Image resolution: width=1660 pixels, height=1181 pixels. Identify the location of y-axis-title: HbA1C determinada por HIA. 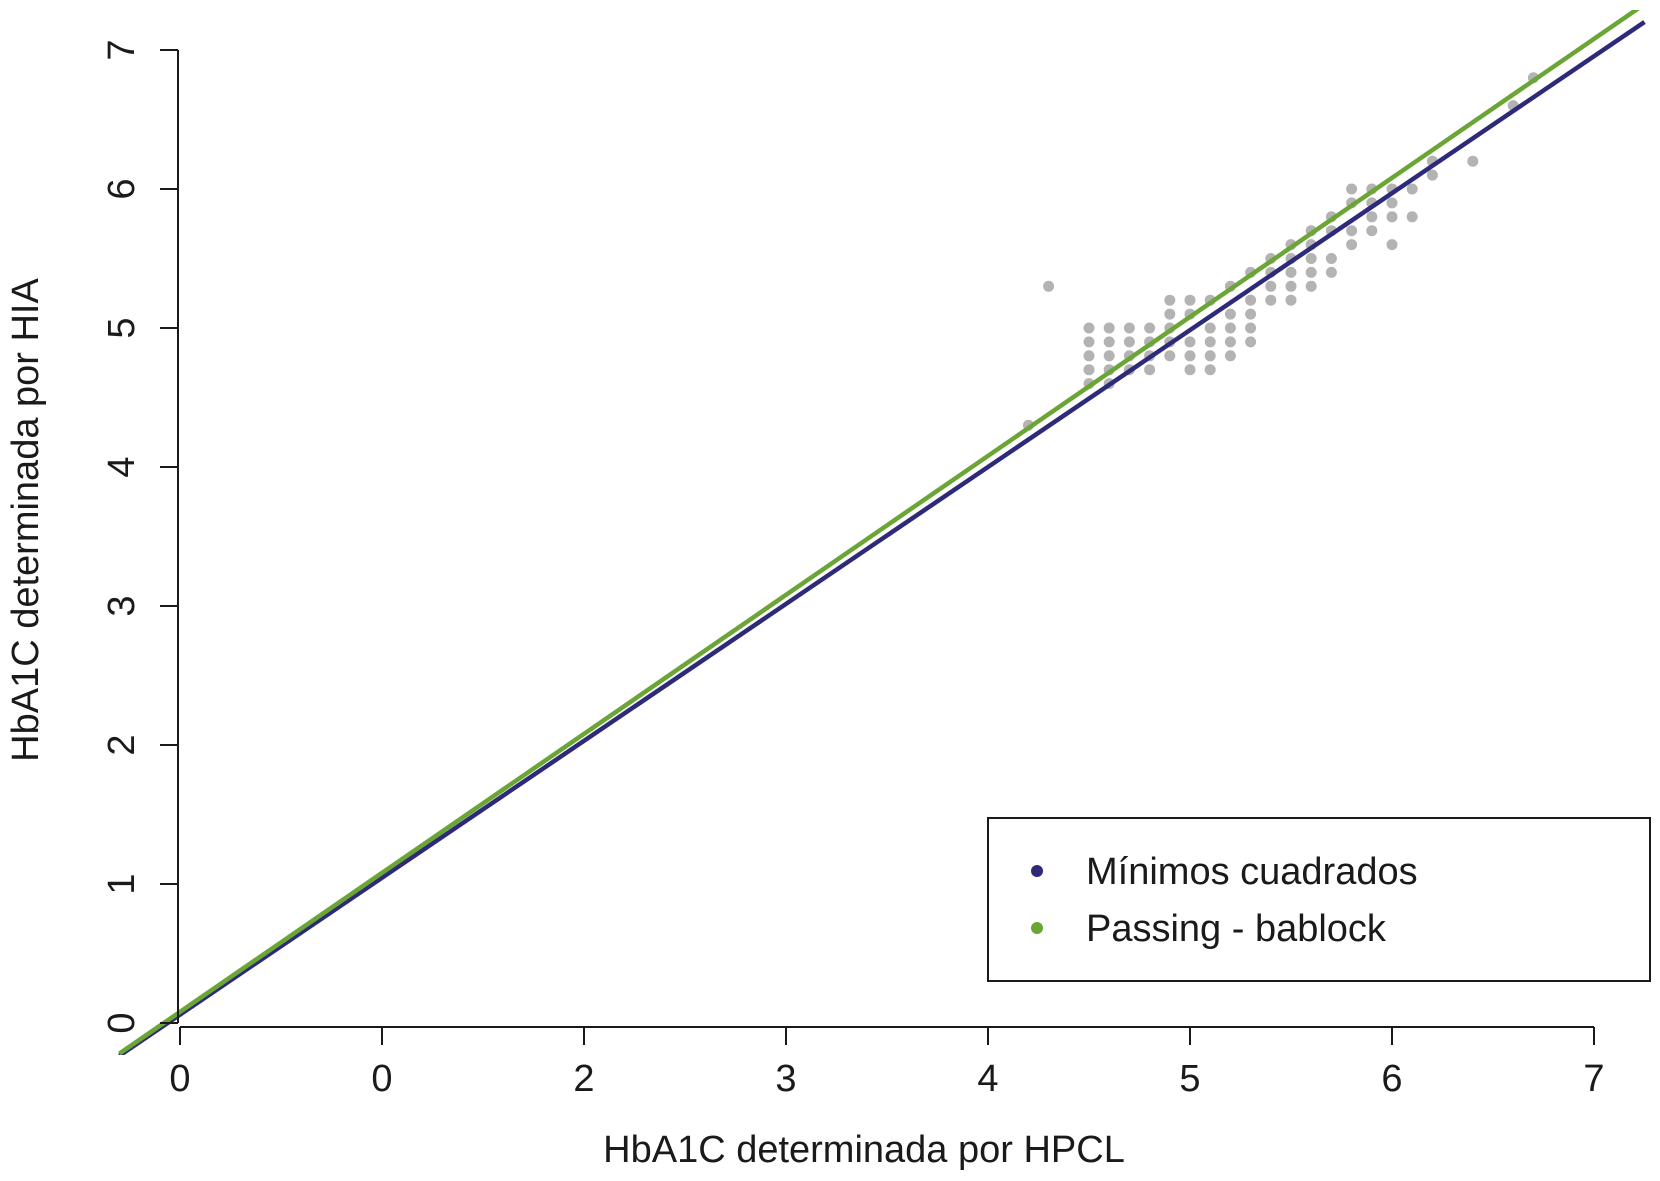
(26, 520).